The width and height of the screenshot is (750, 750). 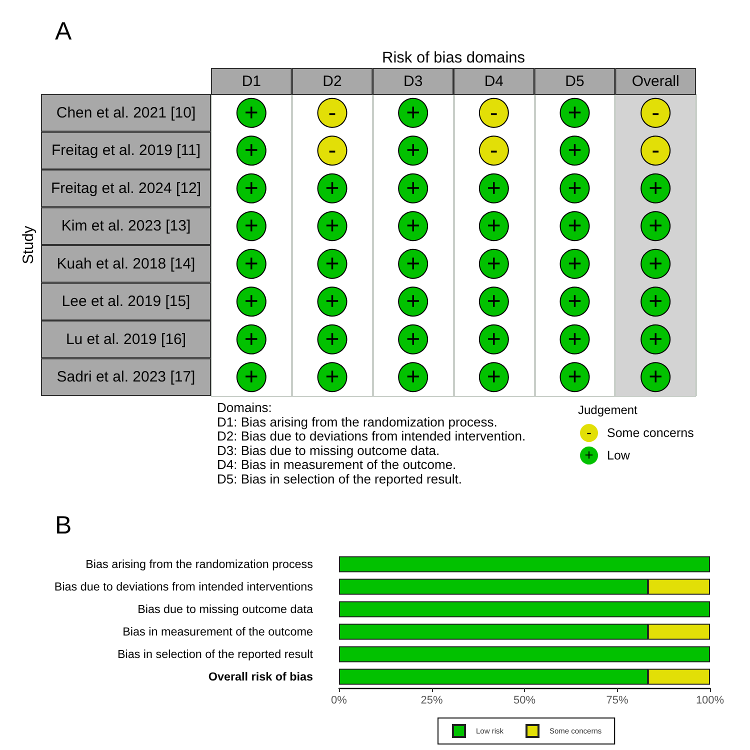 I want to click on text: Some concerns, so click(x=650, y=433).